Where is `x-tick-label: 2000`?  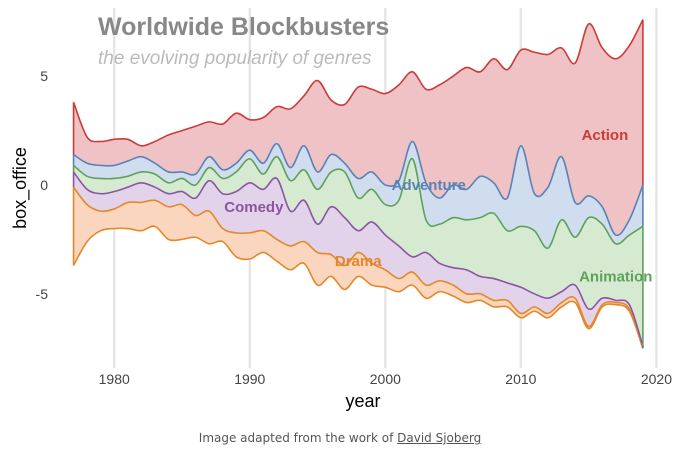 x-tick-label: 2000 is located at coordinates (385, 379).